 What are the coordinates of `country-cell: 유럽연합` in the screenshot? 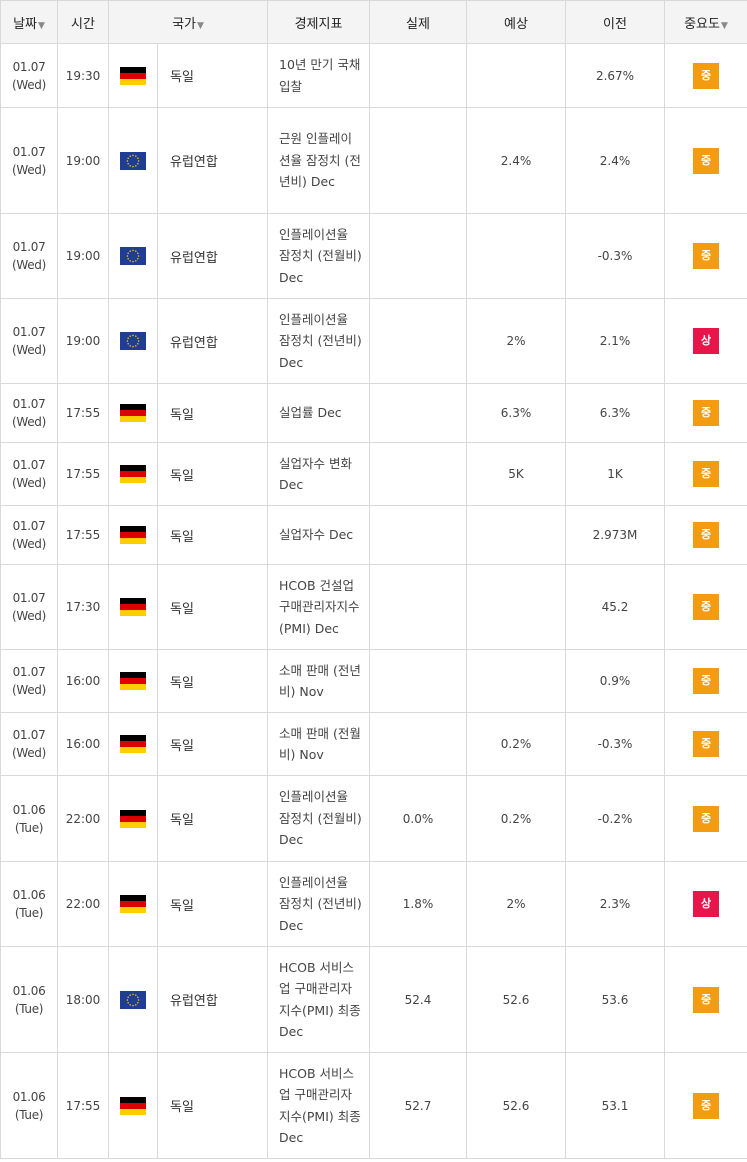 It's located at (212, 999).